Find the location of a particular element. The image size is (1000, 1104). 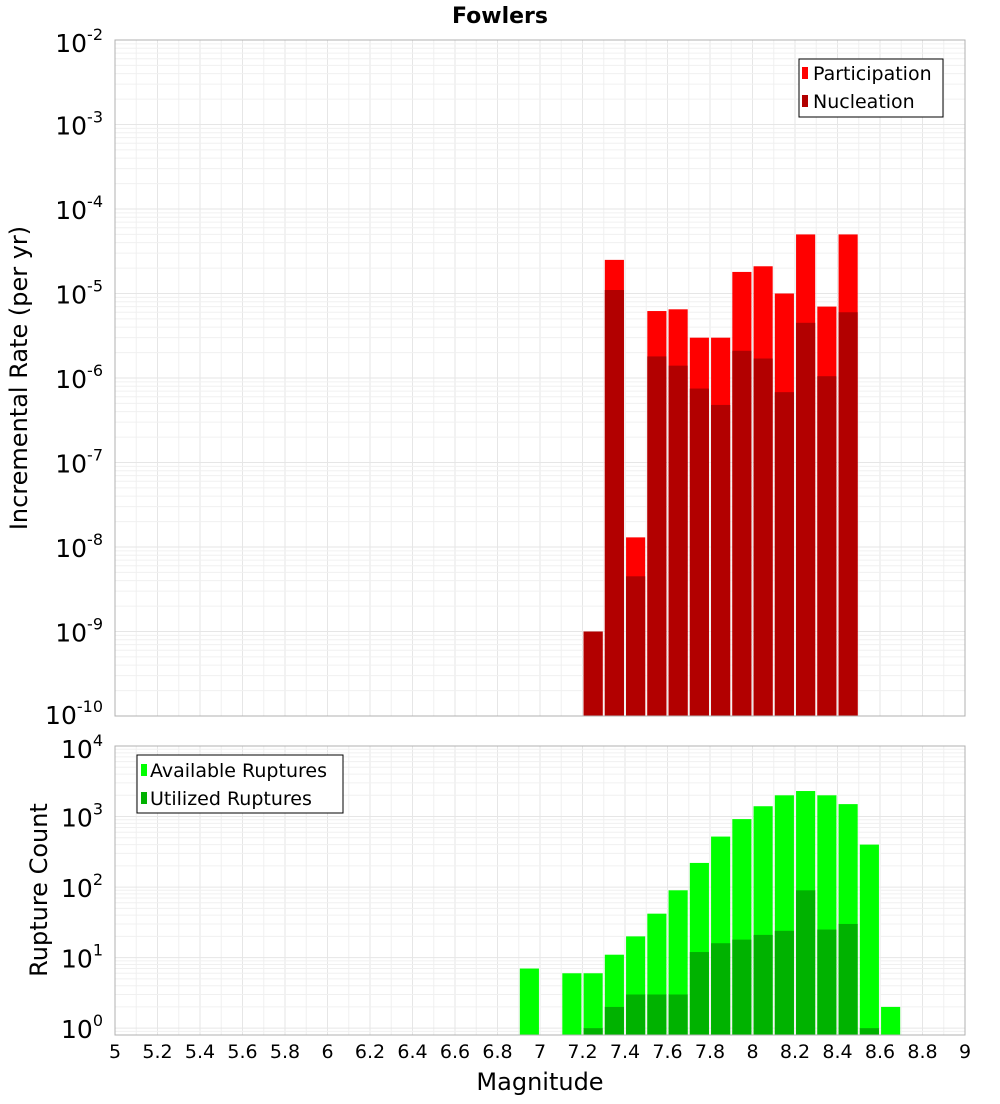

y-tick-label: 10⁰ is located at coordinates (82, 1027).